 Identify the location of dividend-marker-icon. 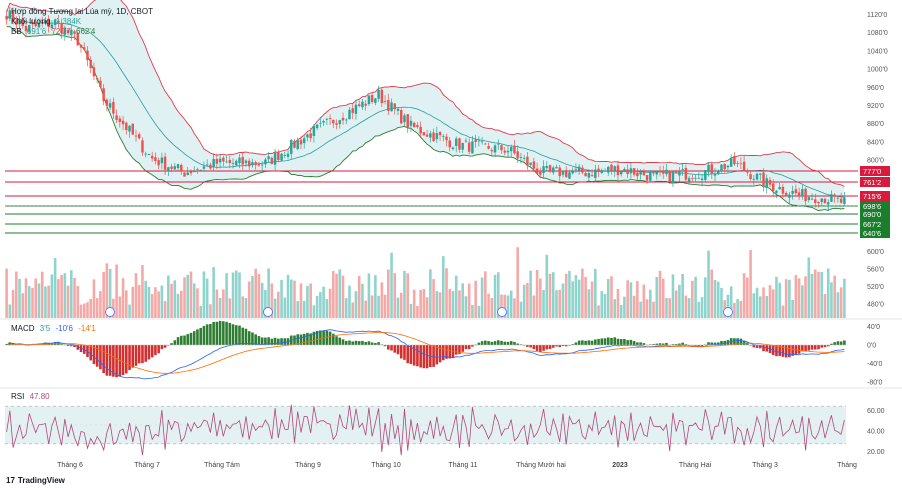
(268, 312).